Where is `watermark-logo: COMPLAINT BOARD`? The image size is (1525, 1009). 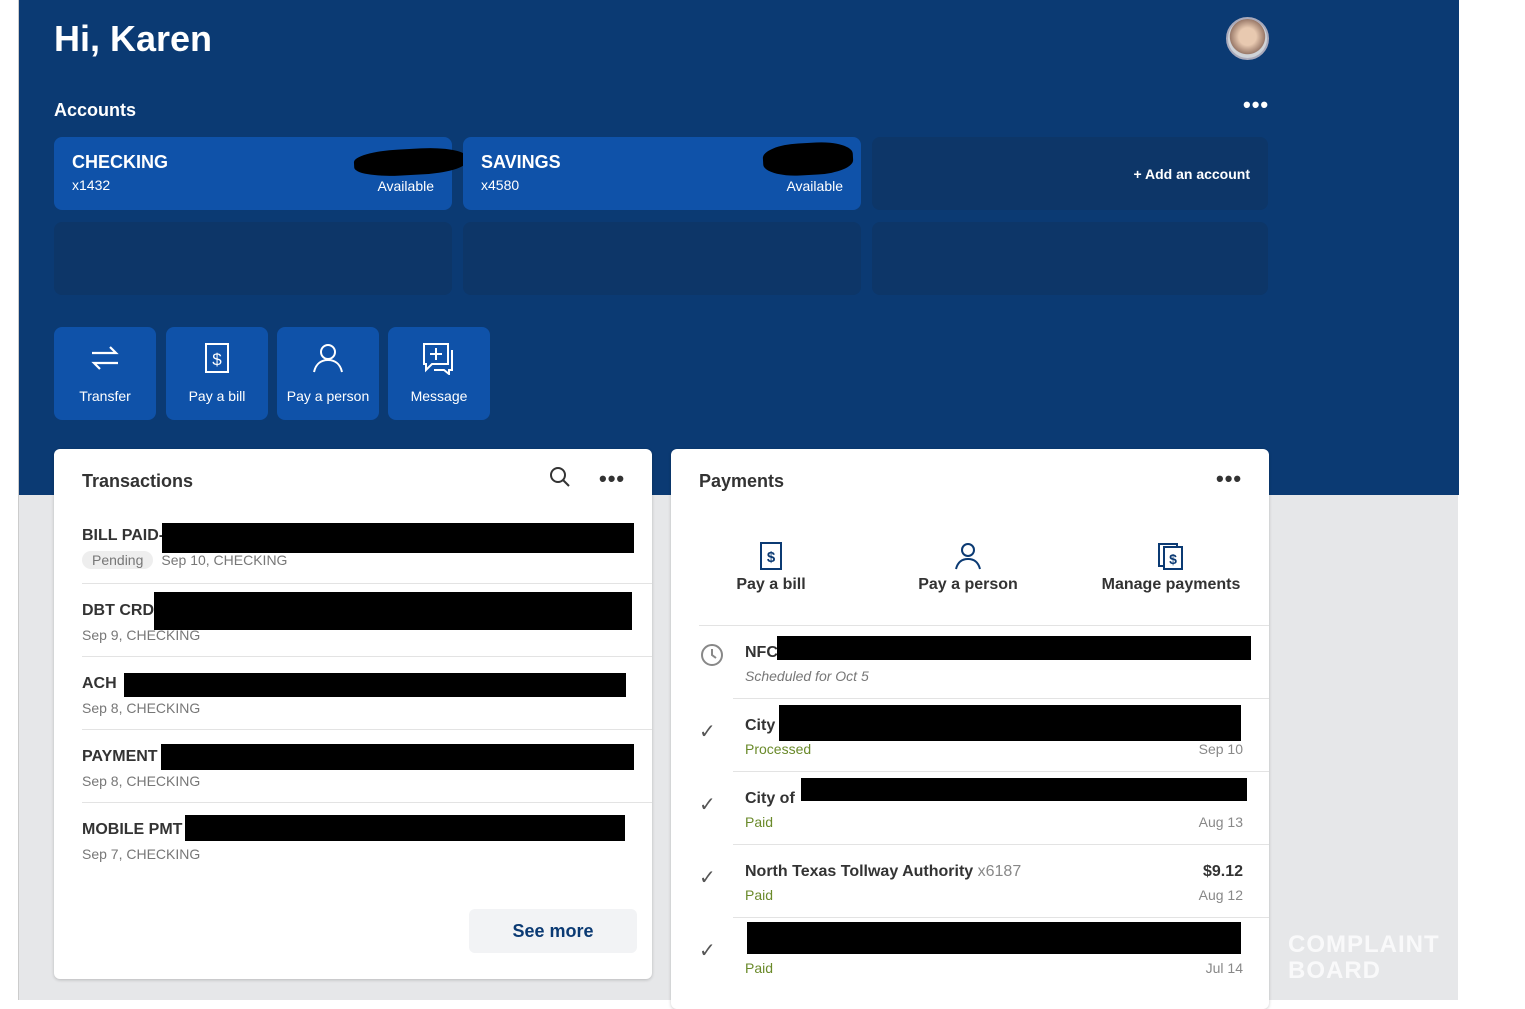
watermark-logo: COMPLAINT BOARD is located at coordinates (1364, 957).